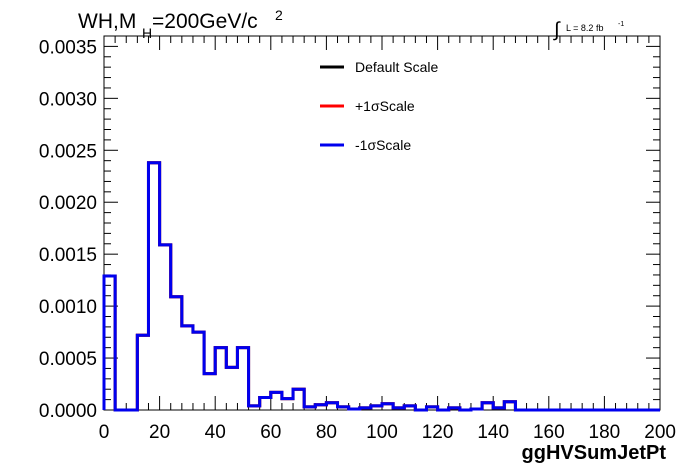 This screenshot has height=472, width=696. What do you see at coordinates (270, 432) in the screenshot?
I see `x-tick-label: 60` at bounding box center [270, 432].